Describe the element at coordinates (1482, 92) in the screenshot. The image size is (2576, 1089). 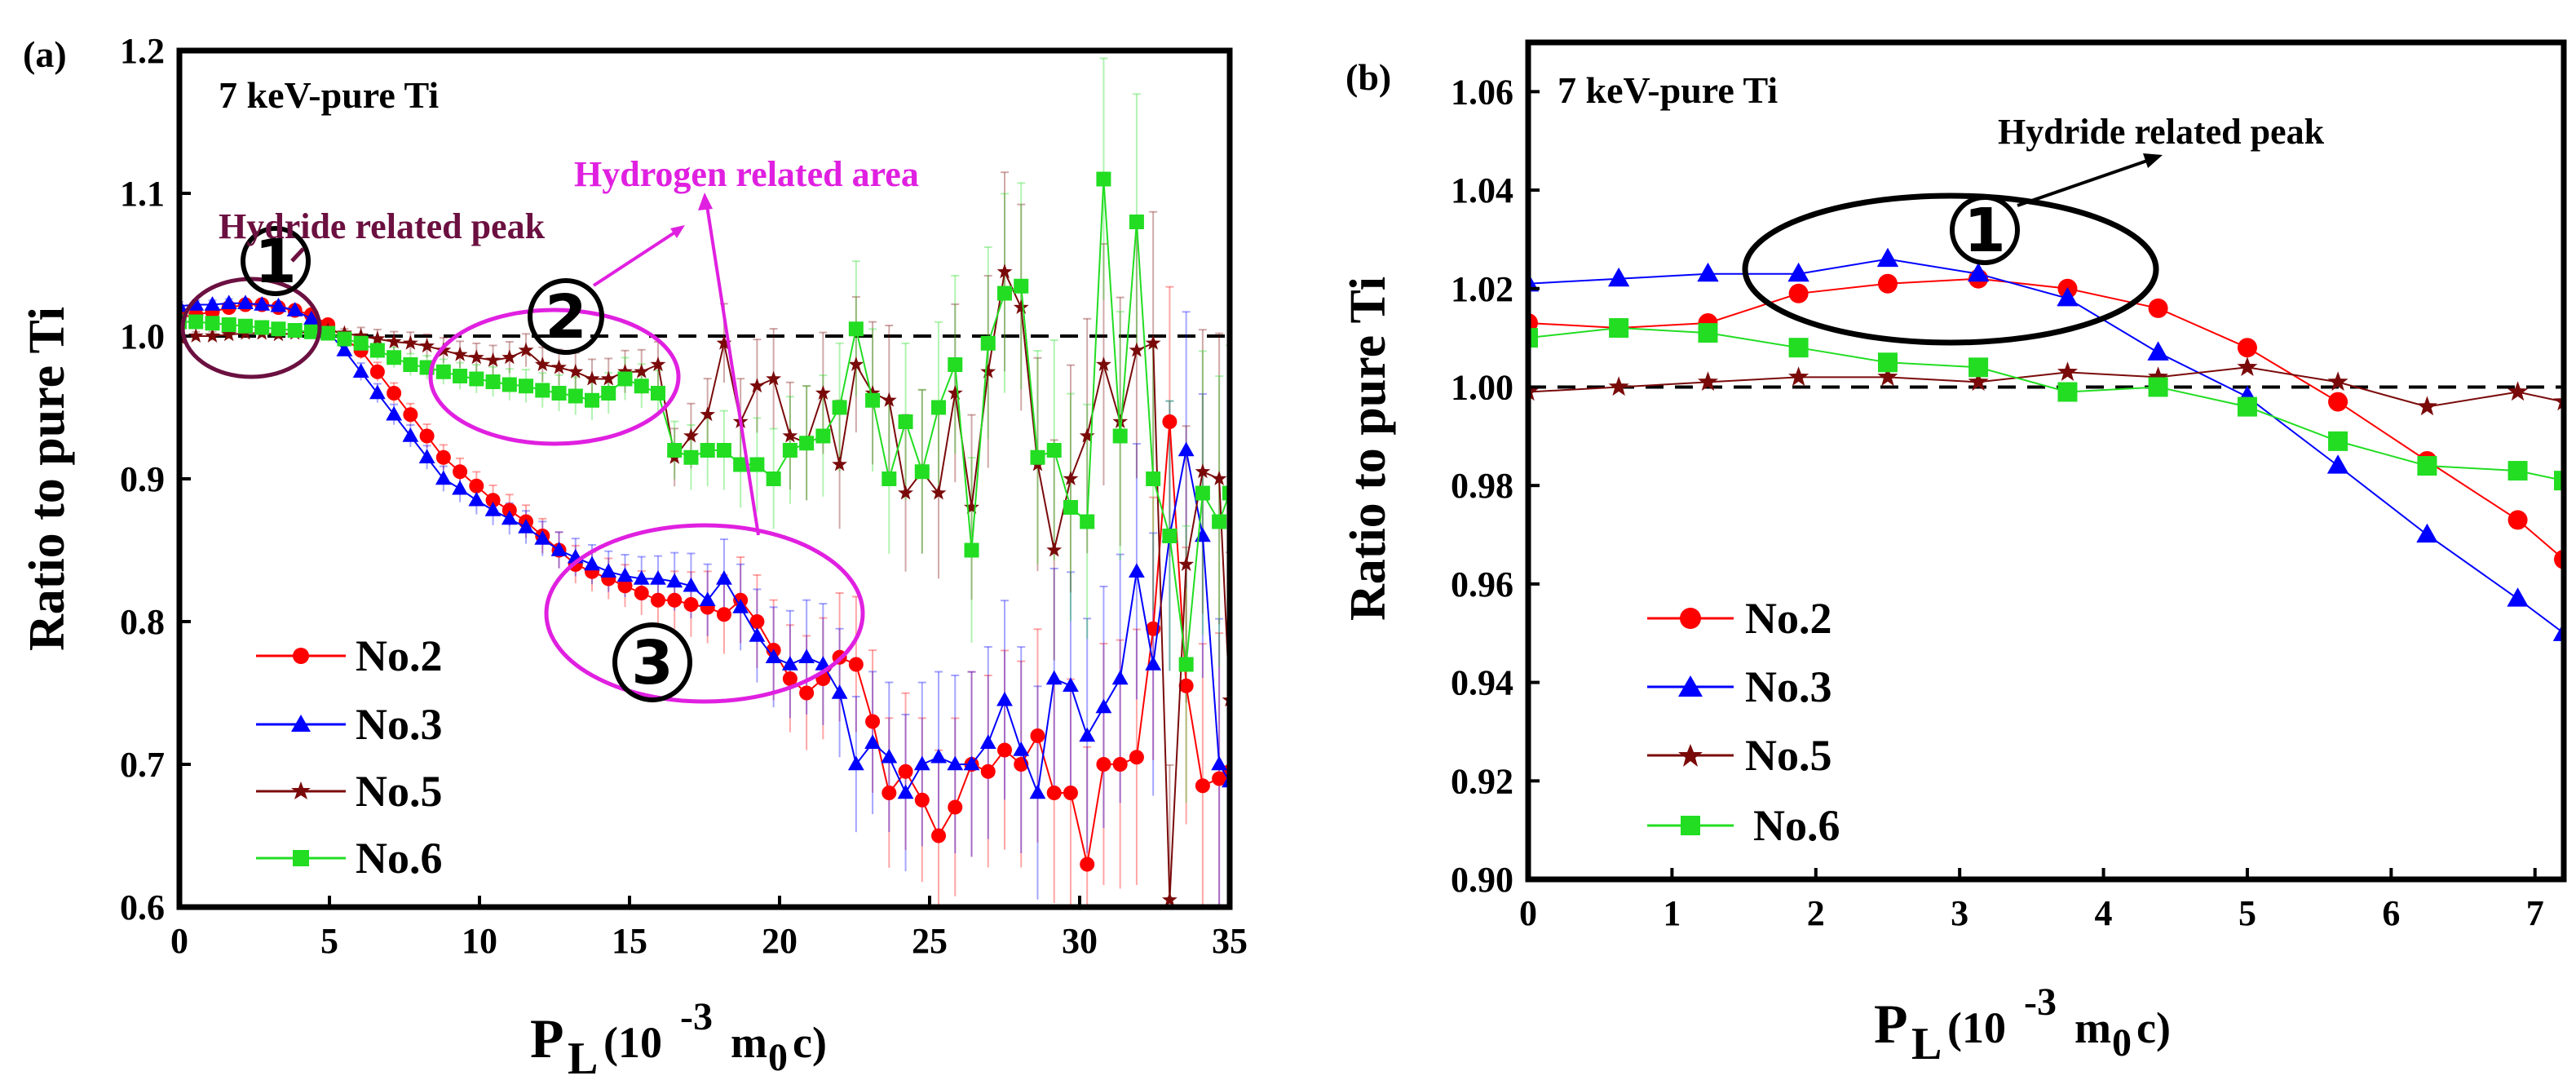
I see `y-tick-label: 1.06` at that location.